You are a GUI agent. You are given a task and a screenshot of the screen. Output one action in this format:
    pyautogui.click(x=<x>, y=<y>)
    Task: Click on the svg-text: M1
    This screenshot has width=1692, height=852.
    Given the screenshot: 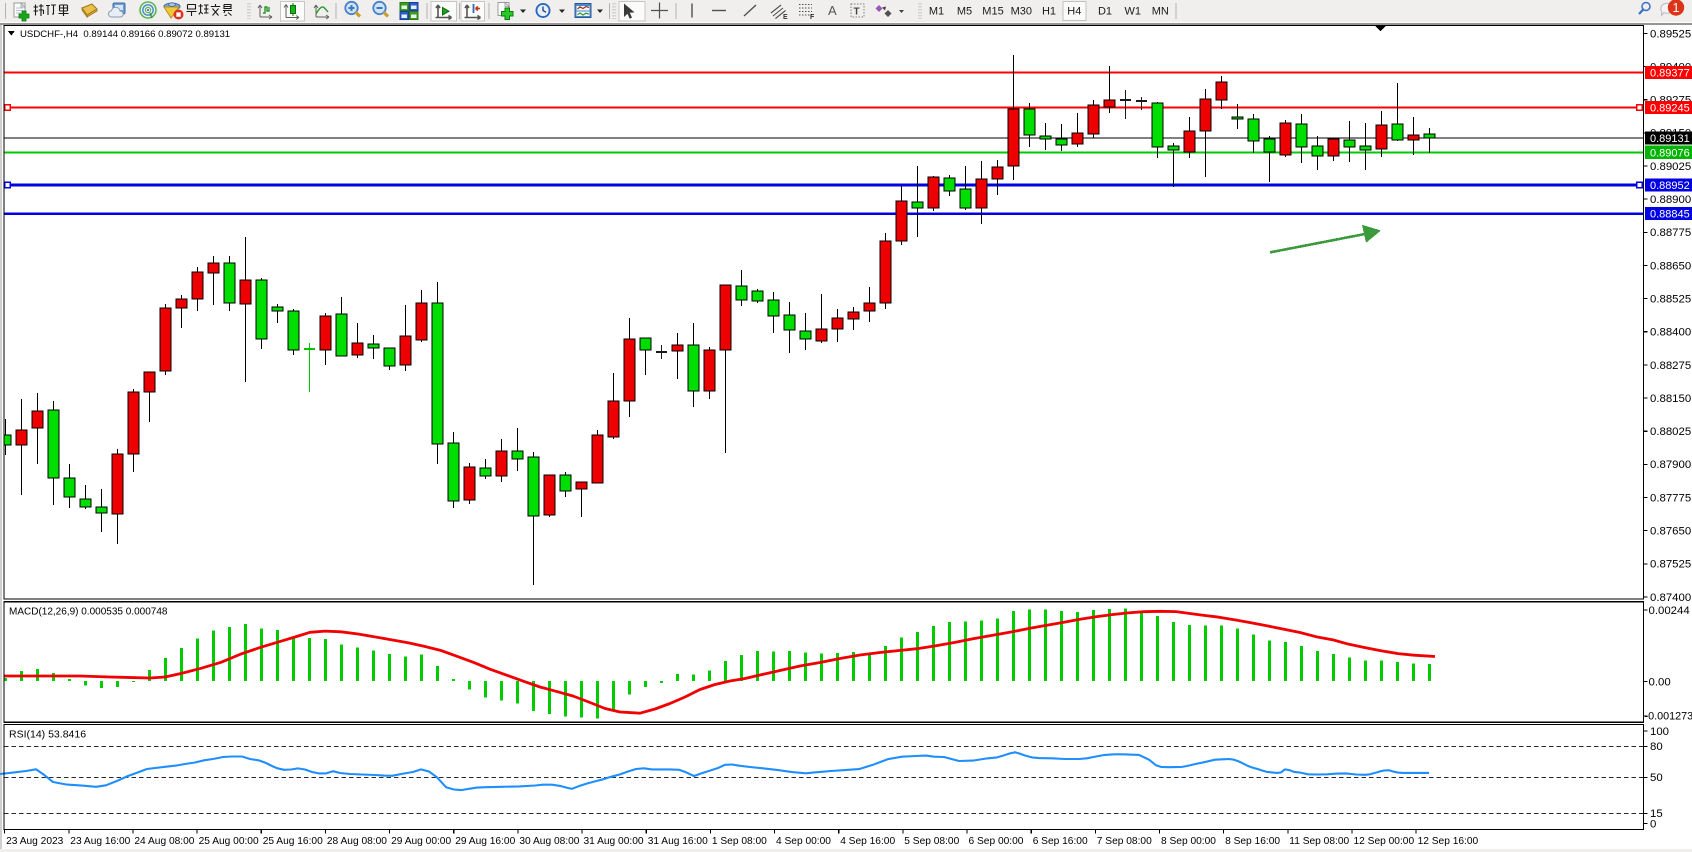 What is the action you would take?
    pyautogui.click(x=936, y=12)
    